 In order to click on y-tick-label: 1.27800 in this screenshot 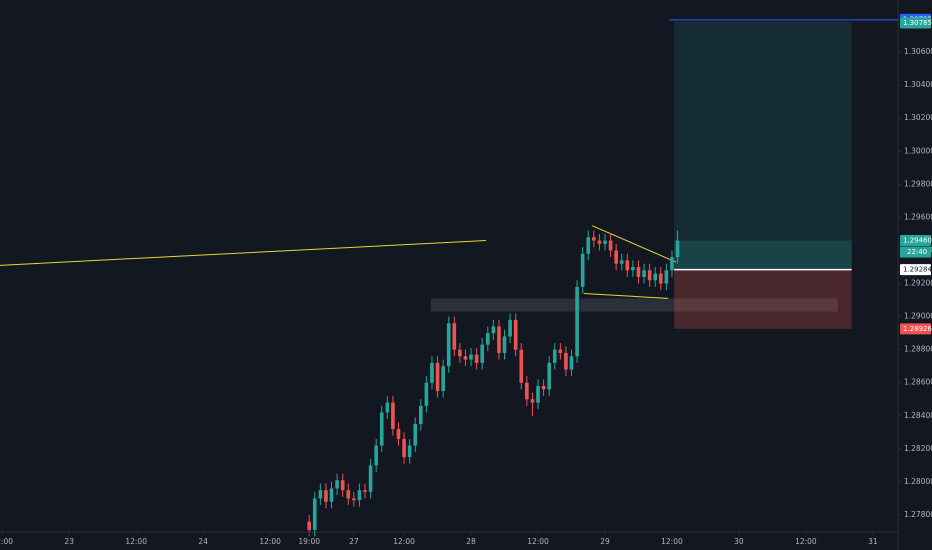, I will do `click(918, 514)`.